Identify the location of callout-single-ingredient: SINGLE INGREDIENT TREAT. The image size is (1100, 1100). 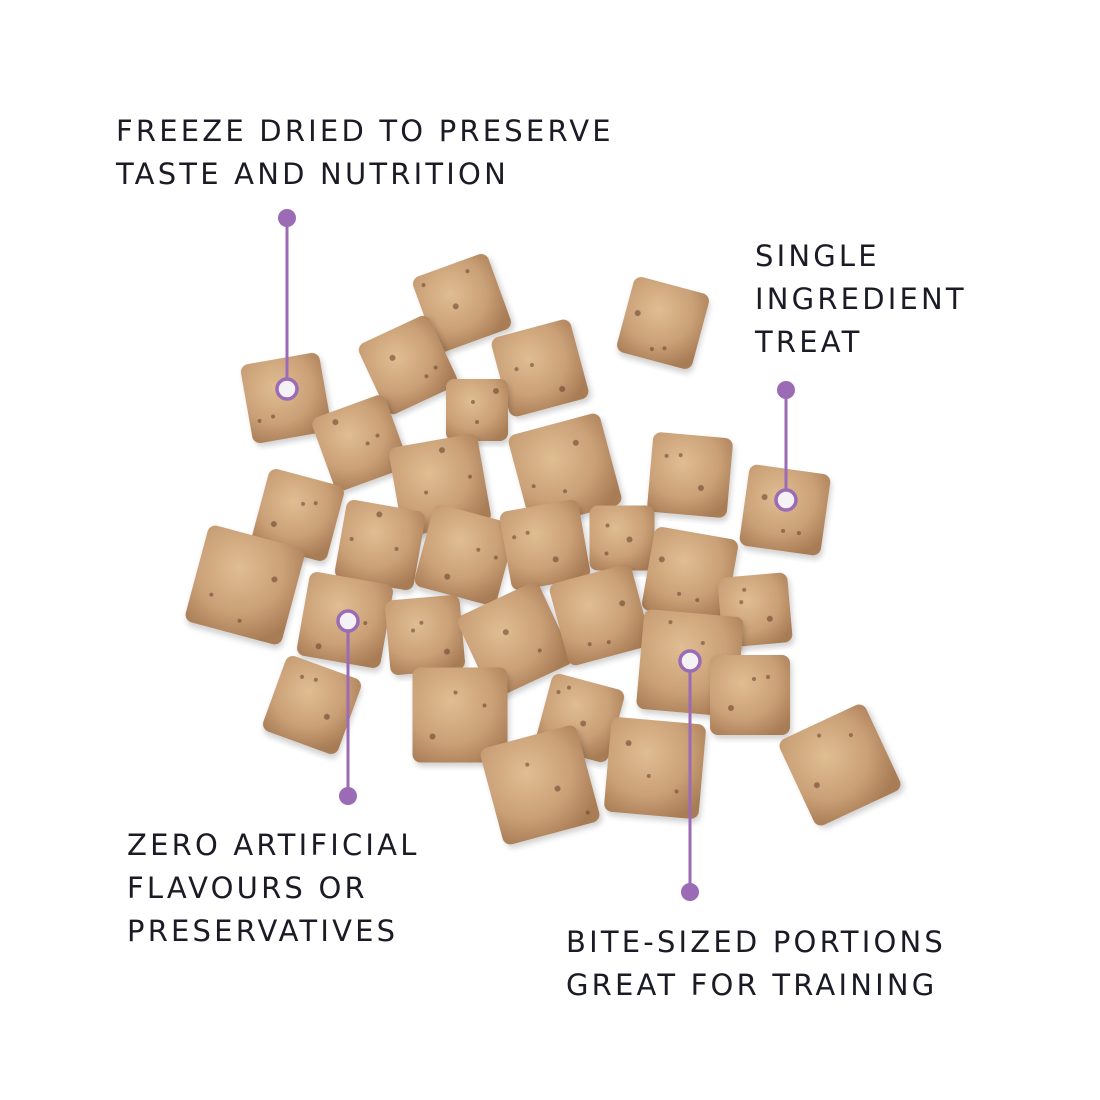
(861, 299).